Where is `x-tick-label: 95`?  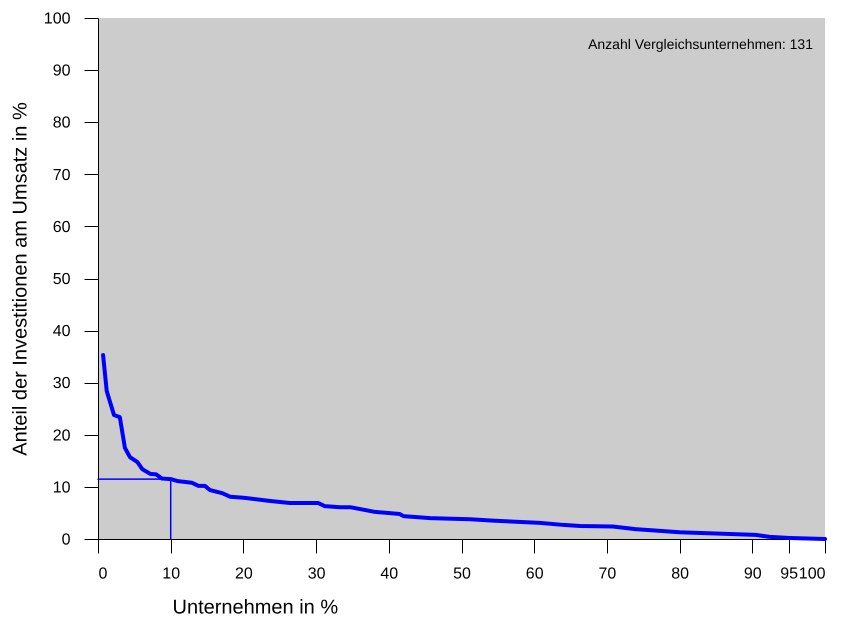
x-tick-label: 95 is located at coordinates (789, 574).